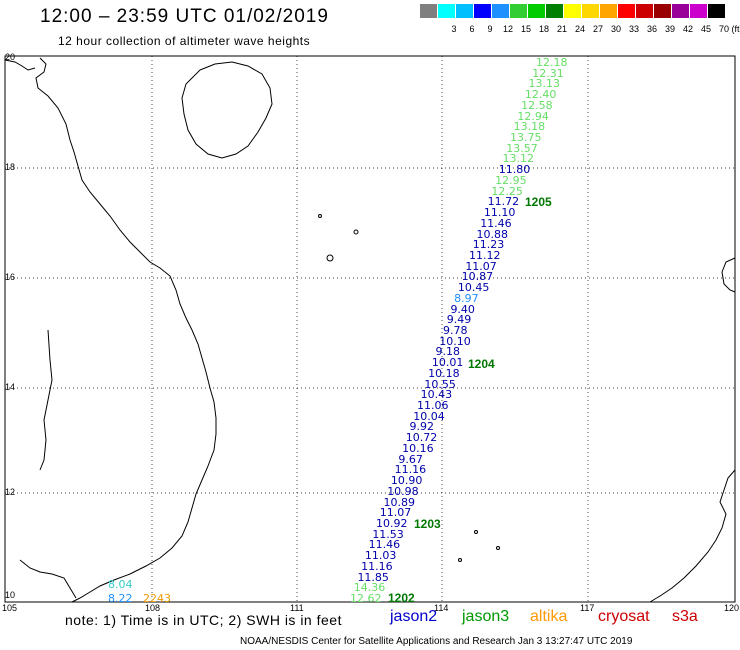 The width and height of the screenshot is (740, 650). I want to click on mainland-bay, so click(20, 65).